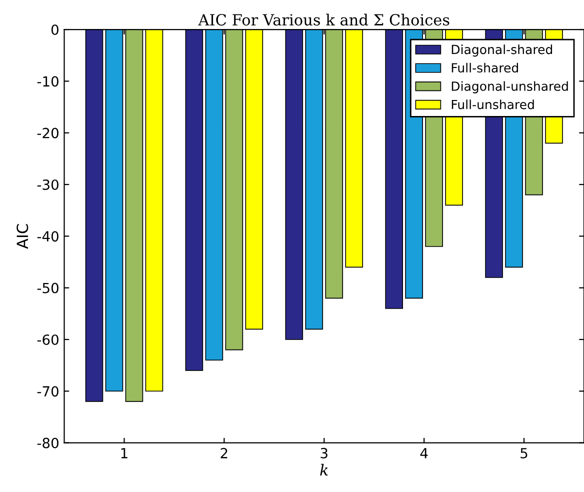  What do you see at coordinates (524, 453) in the screenshot?
I see `x-tick-label: 5` at bounding box center [524, 453].